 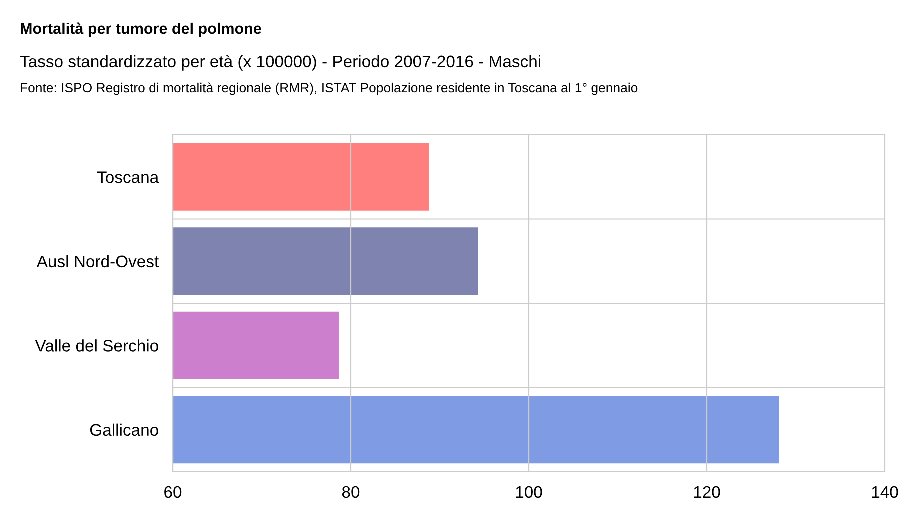 I want to click on x-tick-label: 140, so click(x=885, y=492).